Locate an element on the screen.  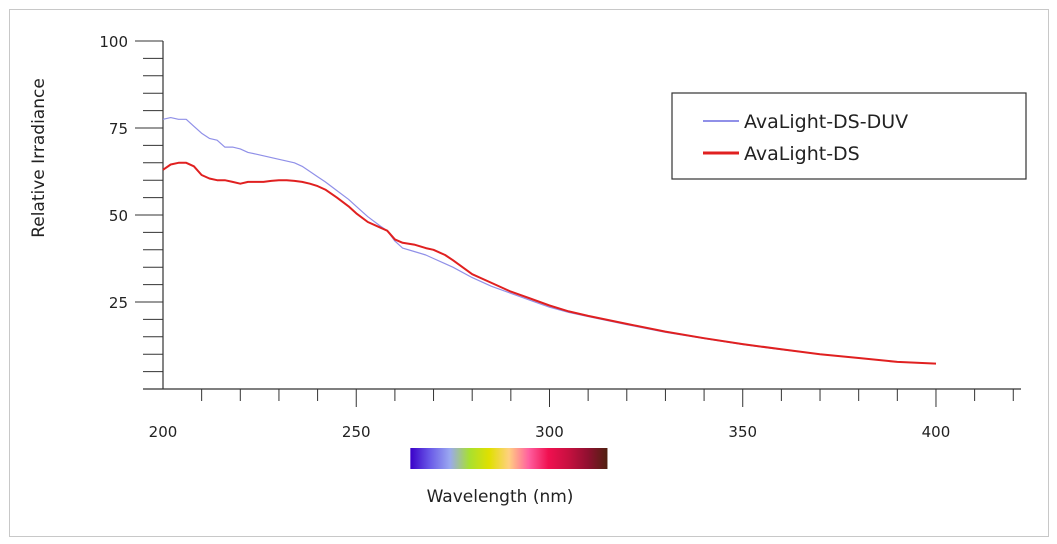
y-tick-label: 75 is located at coordinates (118, 129).